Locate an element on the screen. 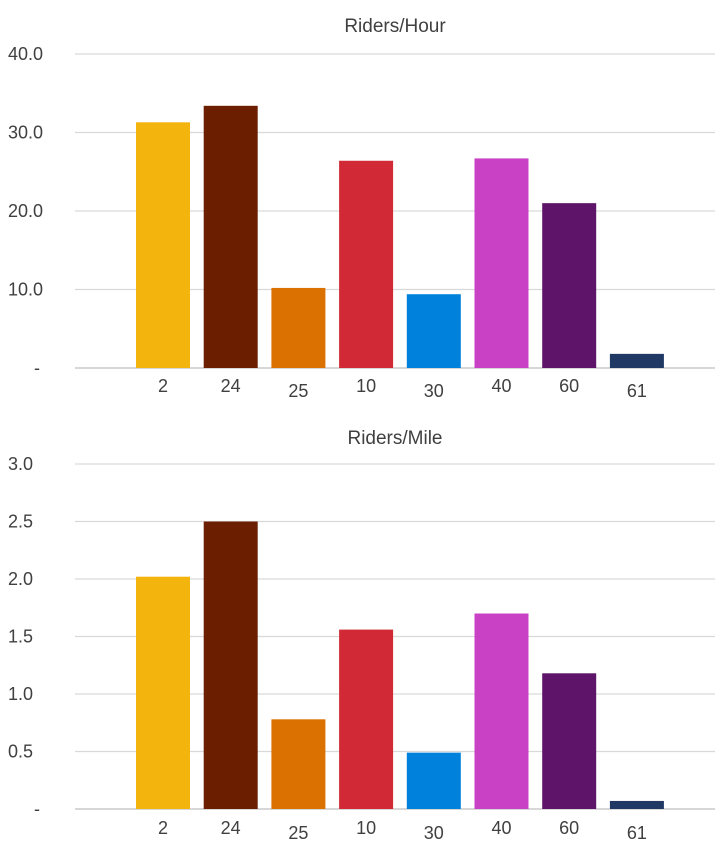 The width and height of the screenshot is (720, 847). y-tick-label: 10.0 is located at coordinates (25, 290).